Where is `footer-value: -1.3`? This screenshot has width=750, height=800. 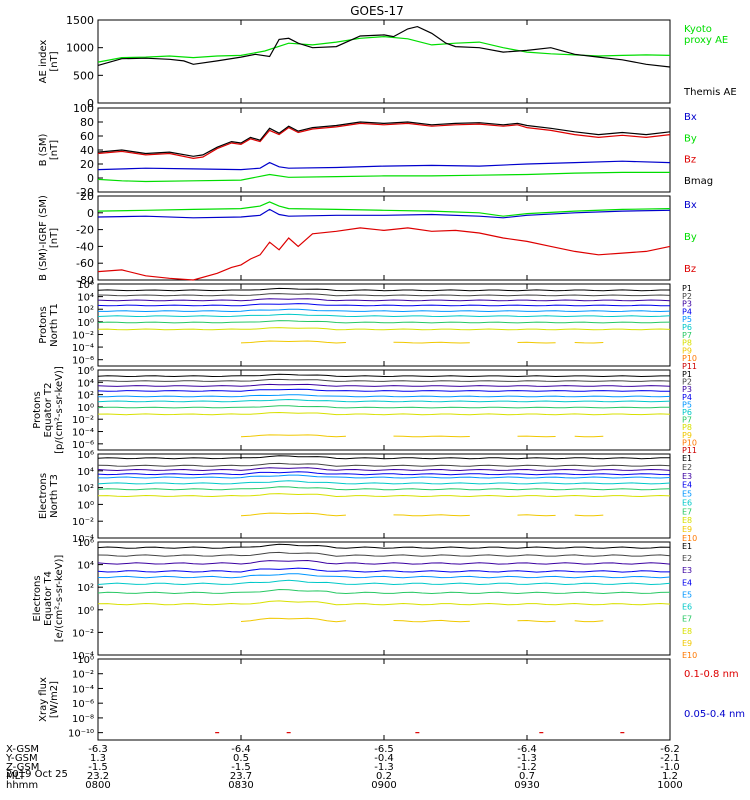 footer-value: -1.3 is located at coordinates (384, 767).